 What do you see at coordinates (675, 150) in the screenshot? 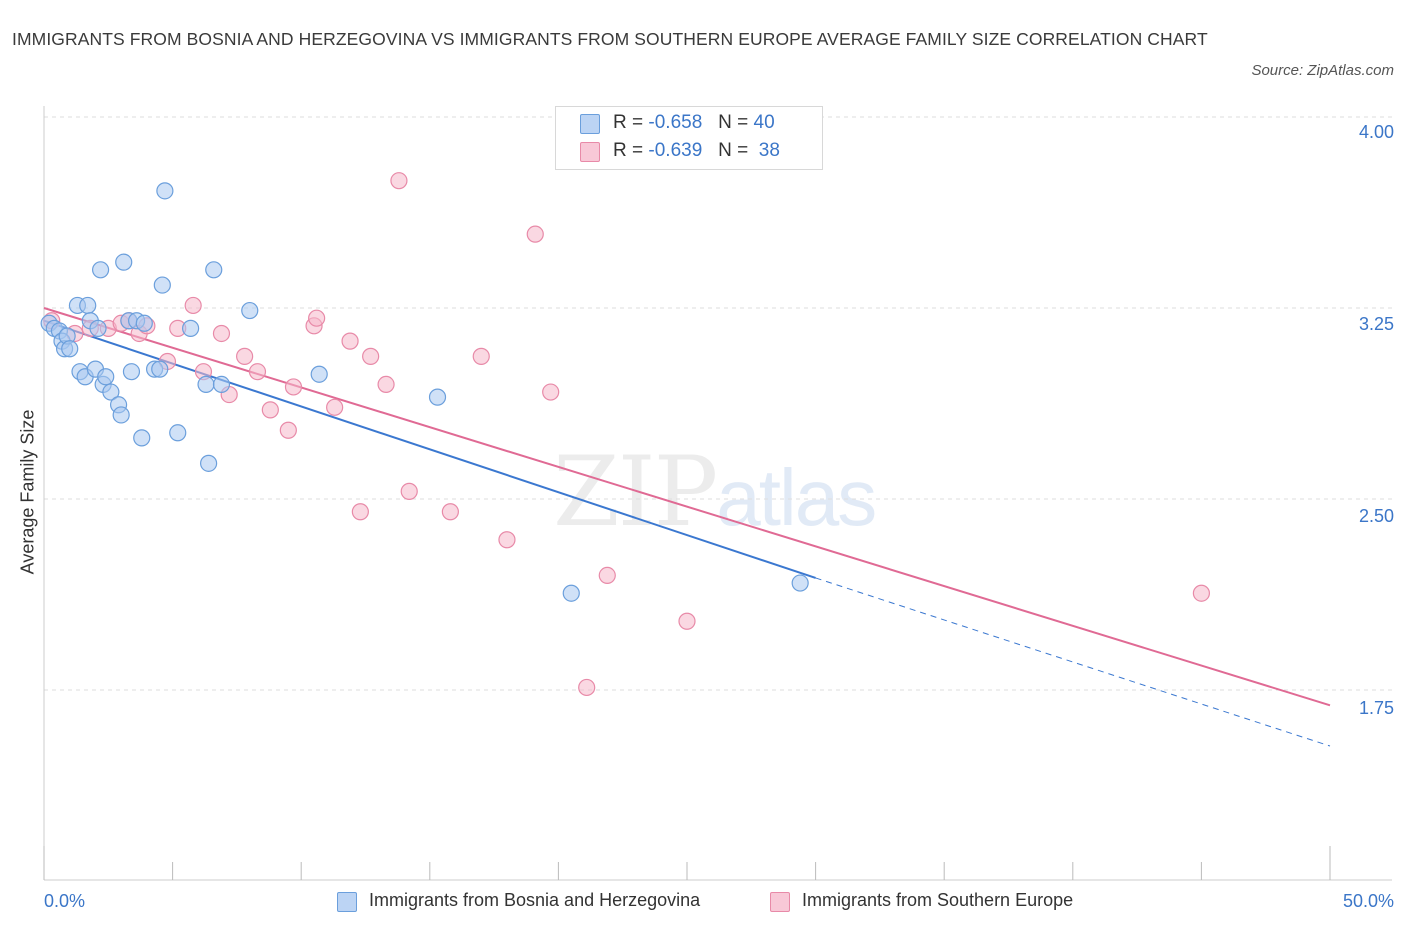
I see `legend-r-value: -0.639` at bounding box center [675, 150].